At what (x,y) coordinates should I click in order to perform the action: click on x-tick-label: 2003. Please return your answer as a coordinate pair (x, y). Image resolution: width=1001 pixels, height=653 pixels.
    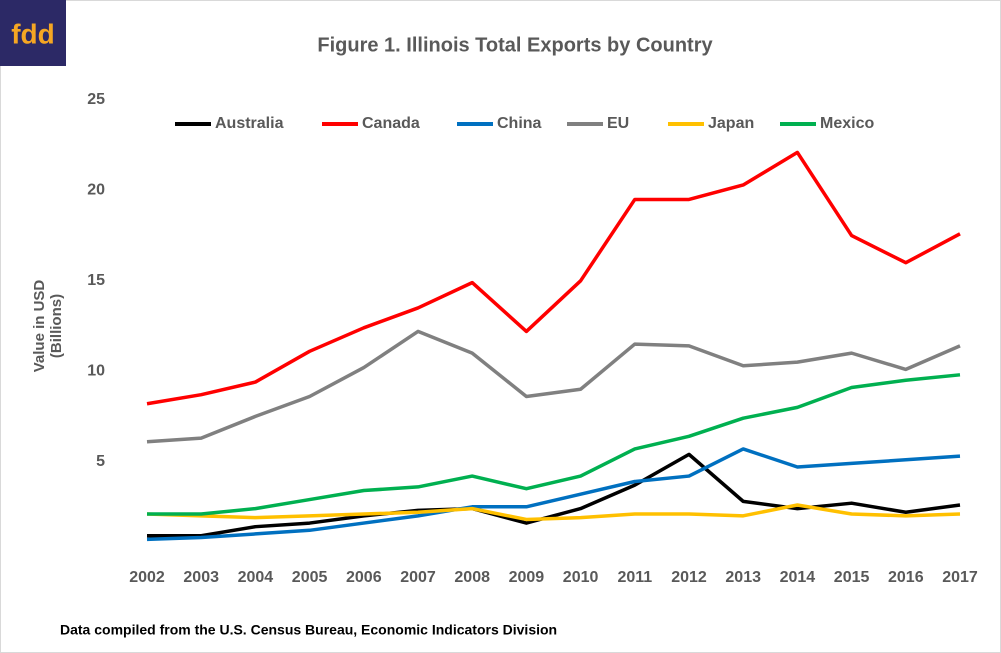
    Looking at the image, I should click on (201, 577).